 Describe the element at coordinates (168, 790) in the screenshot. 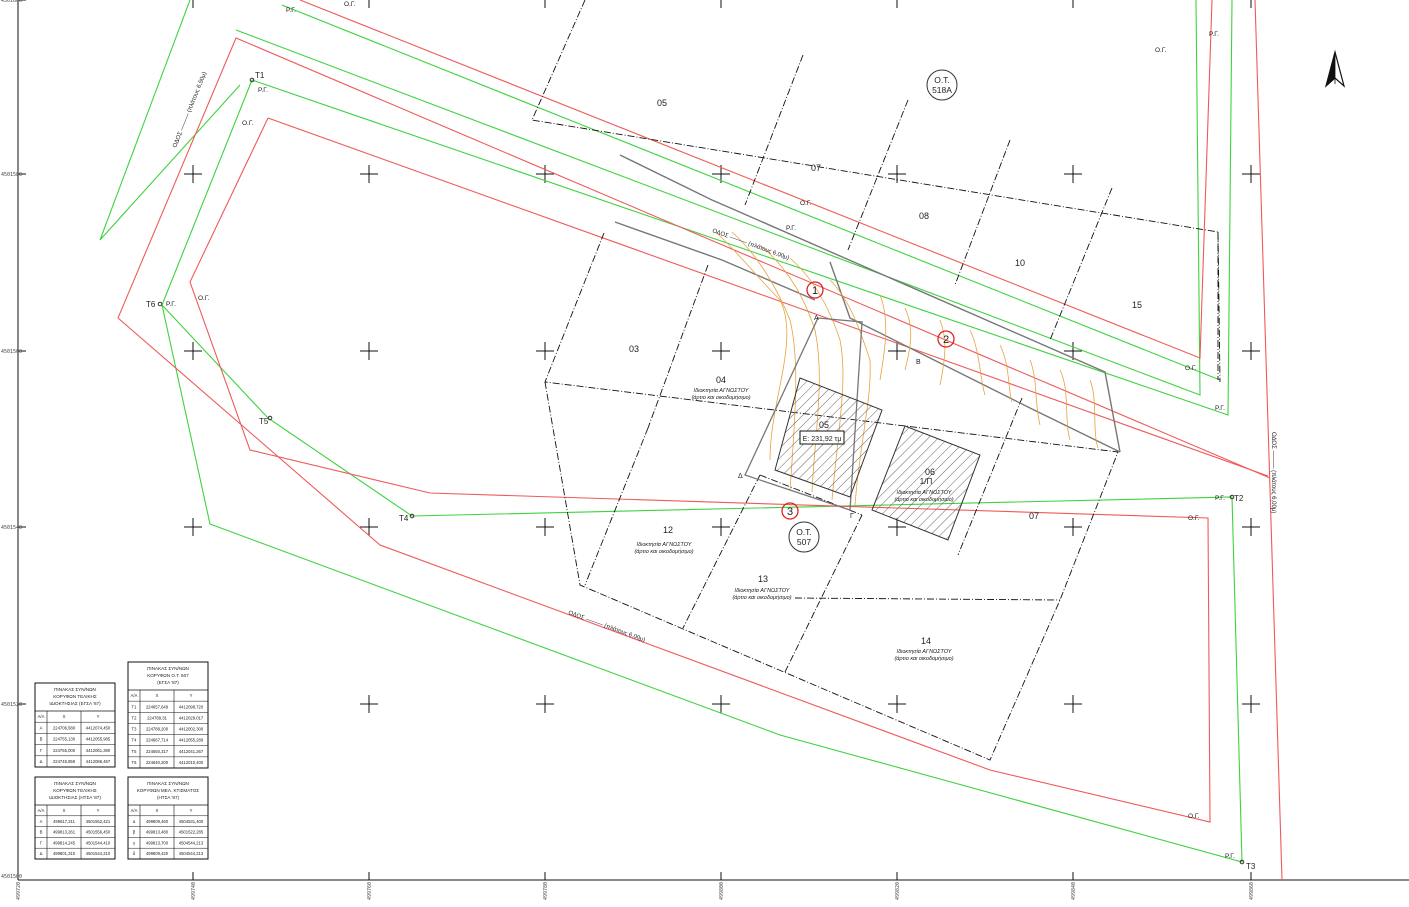

I see `table-title: ΚΟΡΥΦΩΝ ΜΕΛ. ΚΤΙΣΜΑΤΟΣ` at that location.